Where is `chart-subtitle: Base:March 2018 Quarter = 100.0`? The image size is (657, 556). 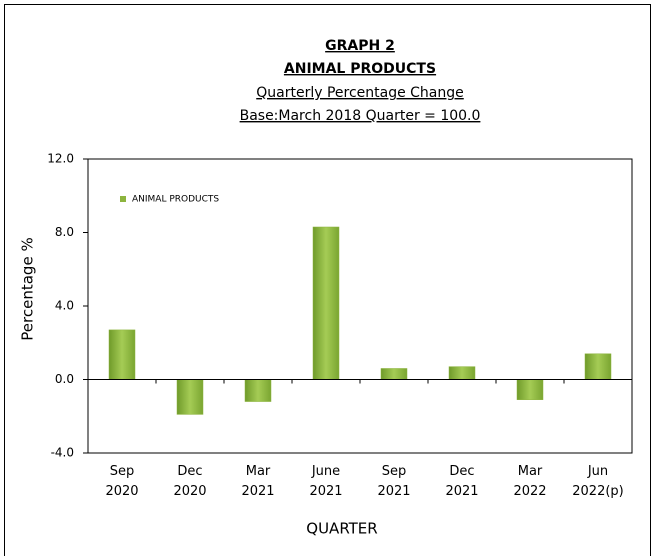
chart-subtitle: Base:March 2018 Quarter = 100.0 is located at coordinates (360, 116).